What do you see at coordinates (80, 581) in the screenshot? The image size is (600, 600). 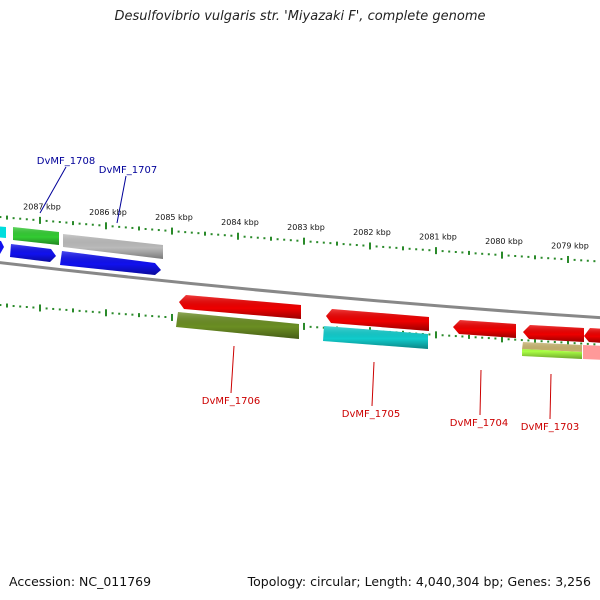 I see `accession-text: Accession: NC_011769` at bounding box center [80, 581].